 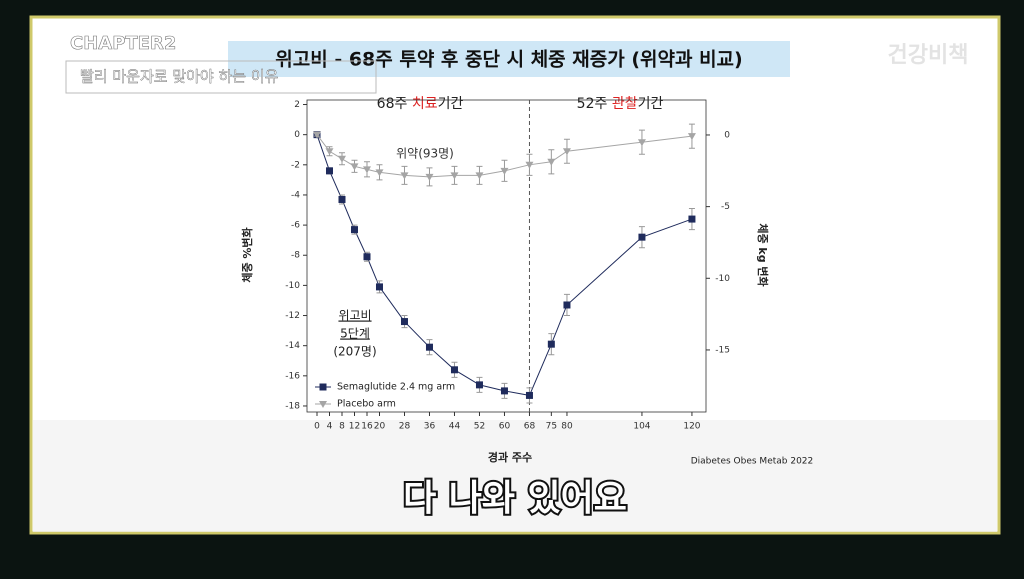 What do you see at coordinates (366, 404) in the screenshot?
I see `legend-label: Placebo arm` at bounding box center [366, 404].